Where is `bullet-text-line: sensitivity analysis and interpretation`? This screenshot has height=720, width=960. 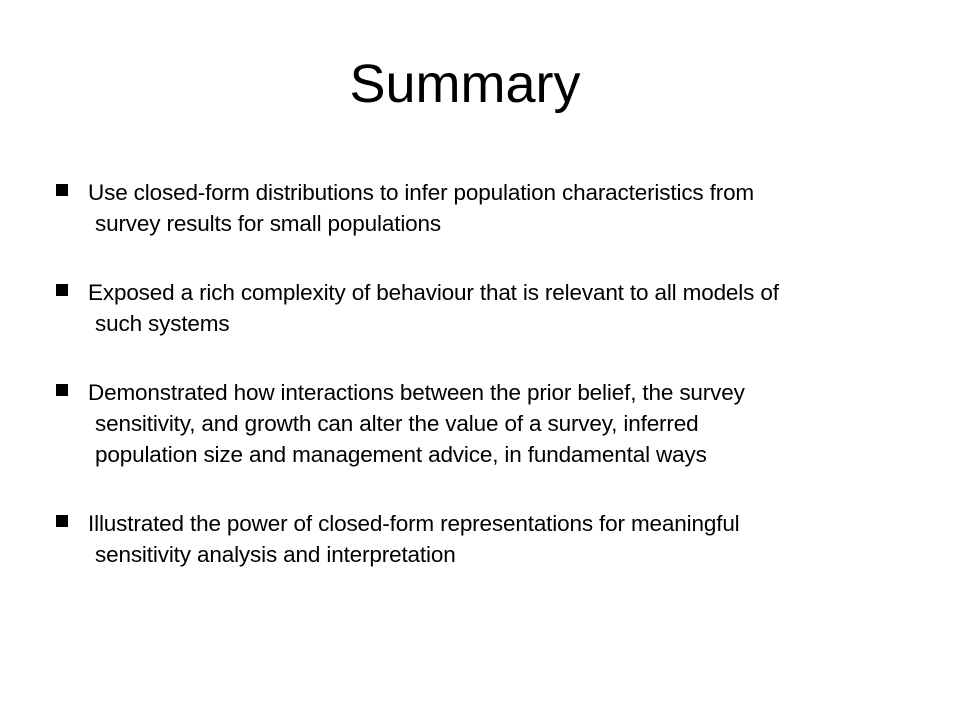
bullet-text-line: sensitivity analysis and interpretation is located at coordinates (275, 554).